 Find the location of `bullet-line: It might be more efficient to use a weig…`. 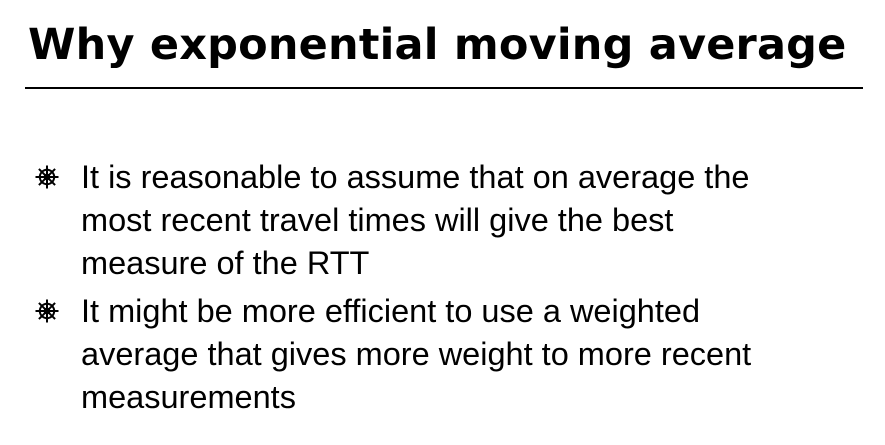

bullet-line: It might be more efficient to use a weig… is located at coordinates (391, 311).